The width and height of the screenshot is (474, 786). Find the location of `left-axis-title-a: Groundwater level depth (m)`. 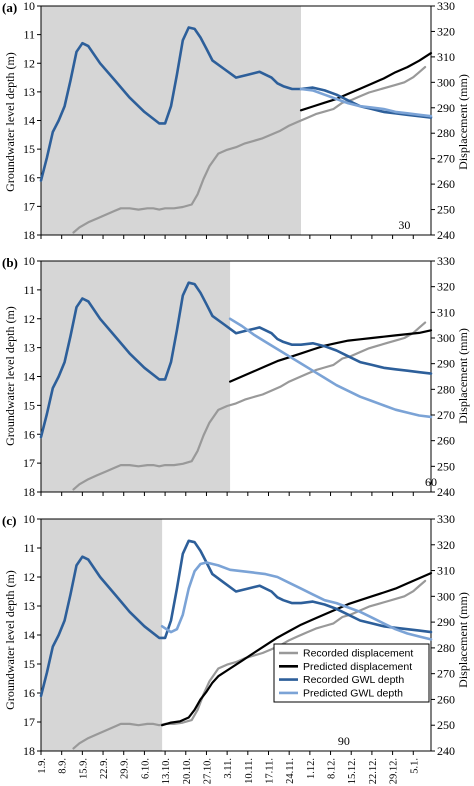

left-axis-title-a: Groundwater level depth (m) is located at coordinates (10, 122).